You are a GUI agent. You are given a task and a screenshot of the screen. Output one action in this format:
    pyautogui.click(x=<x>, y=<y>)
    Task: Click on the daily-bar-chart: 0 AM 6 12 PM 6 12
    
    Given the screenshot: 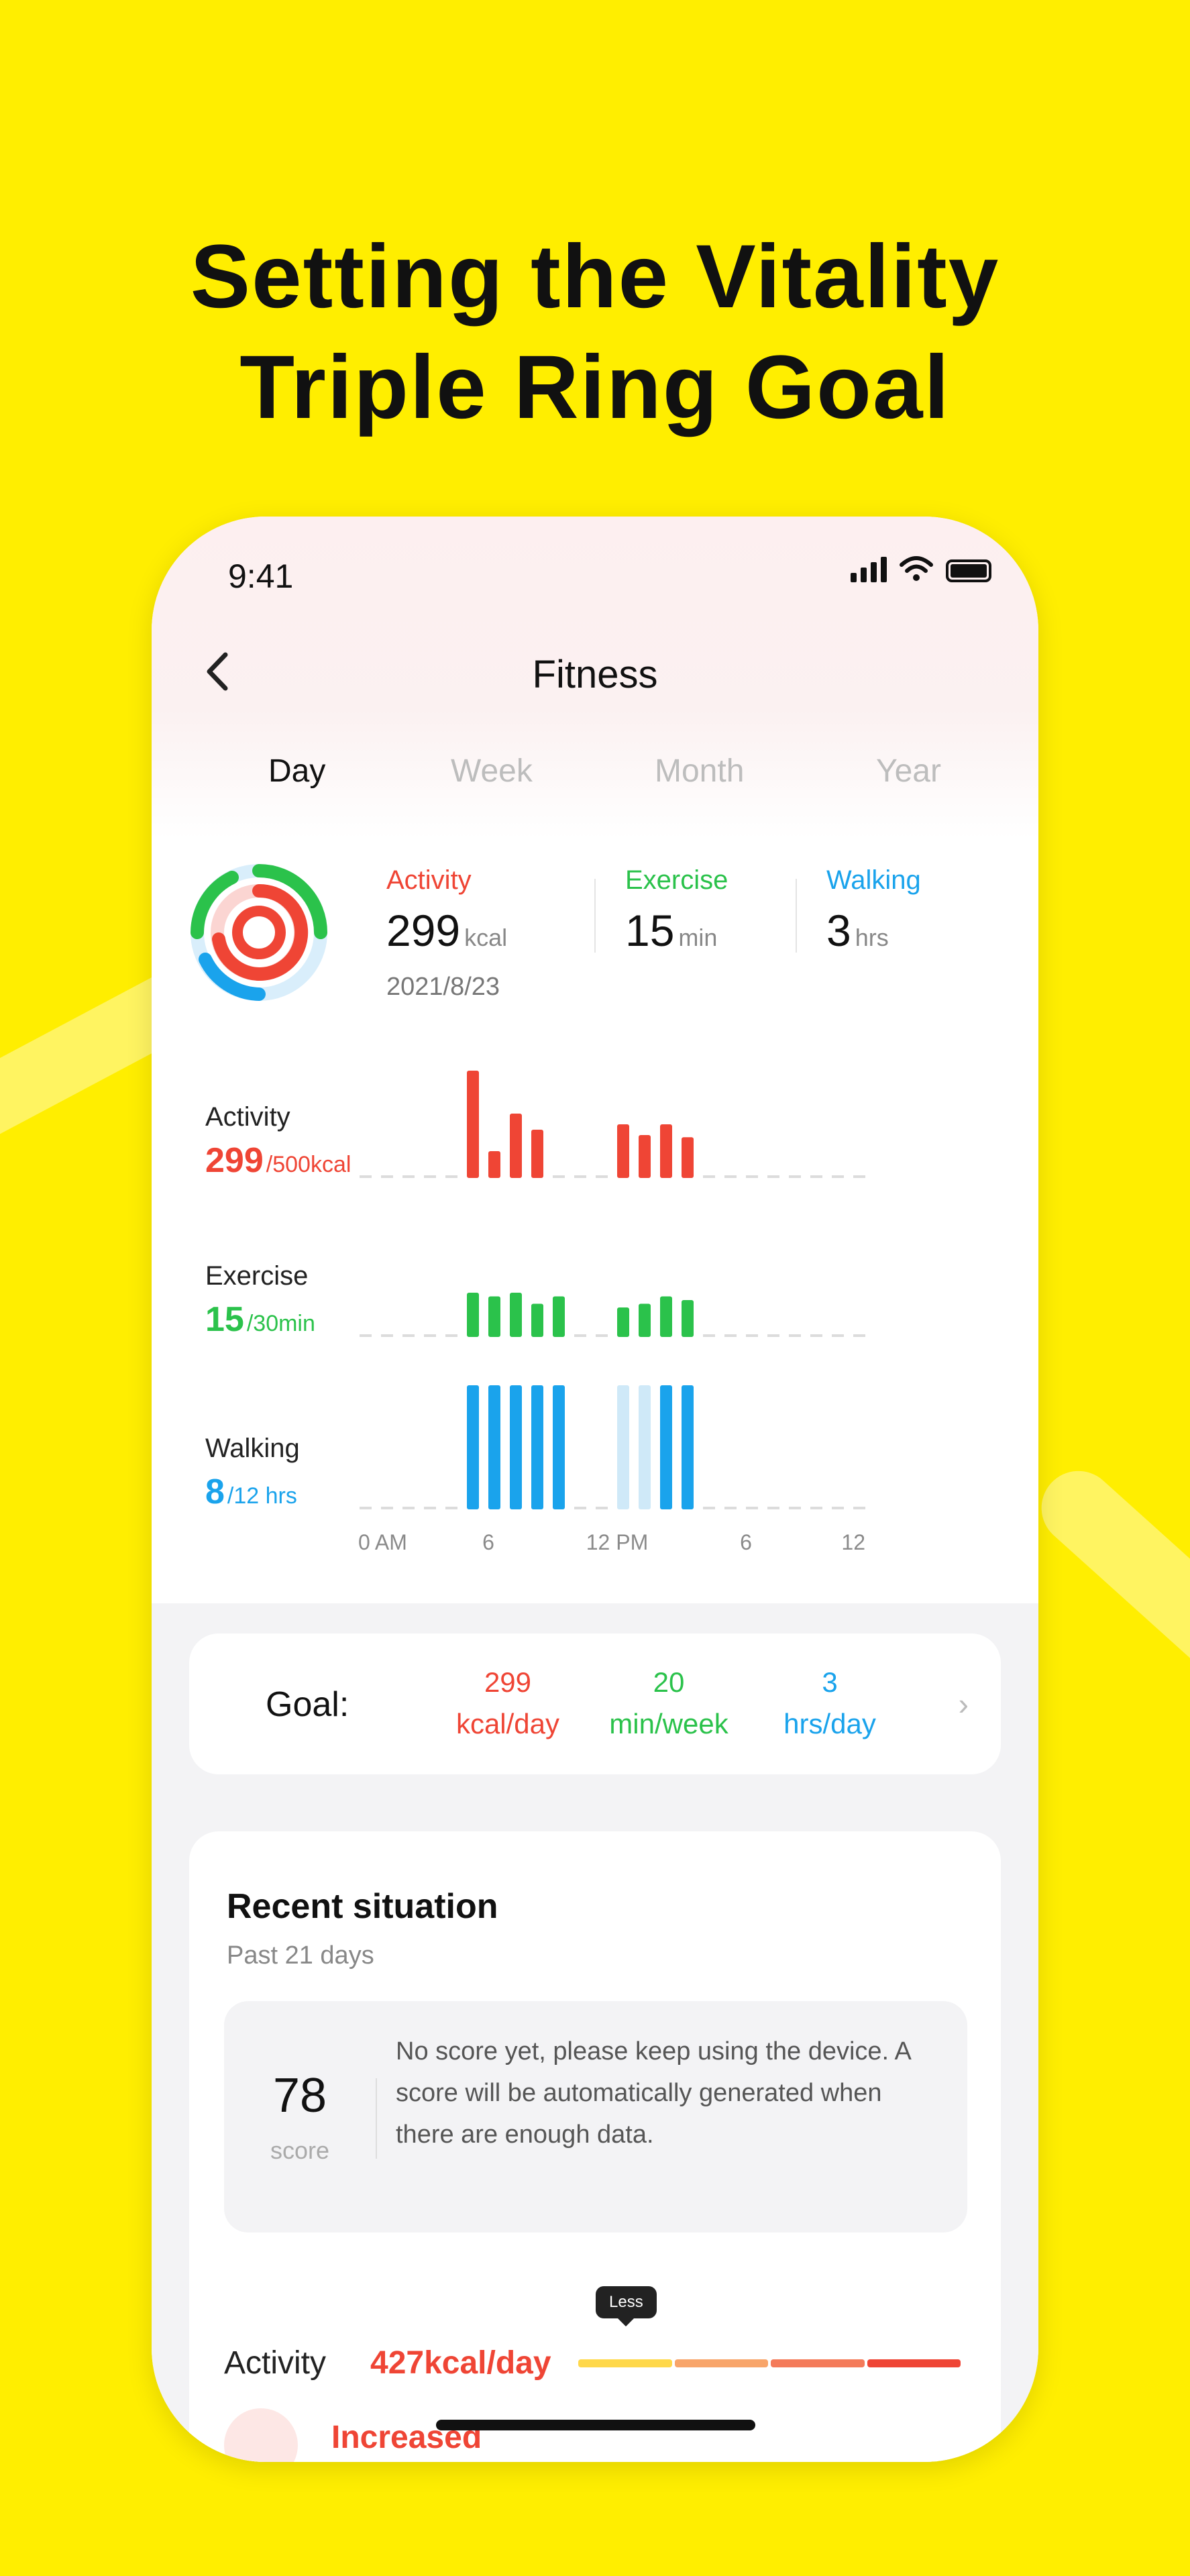 What is the action you would take?
    pyautogui.click(x=611, y=1312)
    